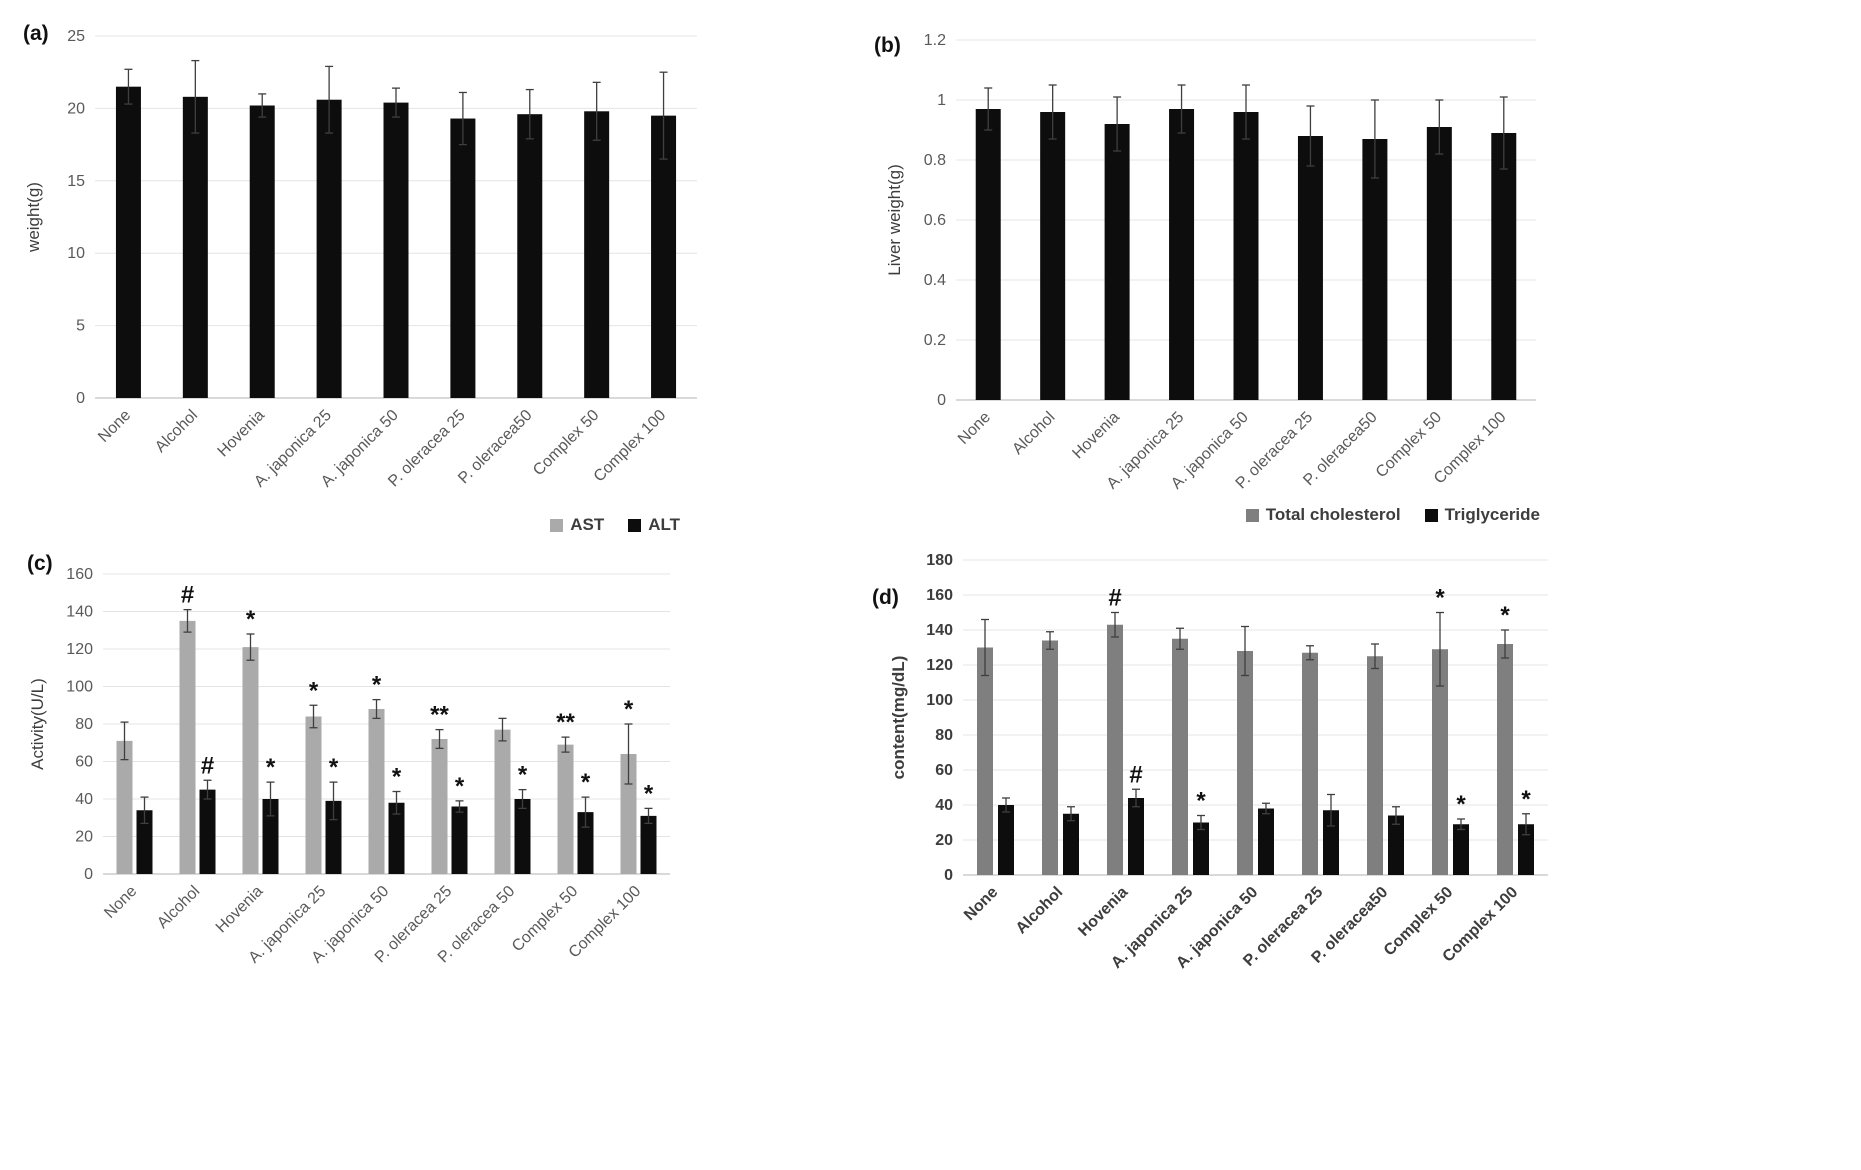 The height and width of the screenshot is (1170, 1861). What do you see at coordinates (935, 280) in the screenshot?
I see `y-tick-label: 0.4` at bounding box center [935, 280].